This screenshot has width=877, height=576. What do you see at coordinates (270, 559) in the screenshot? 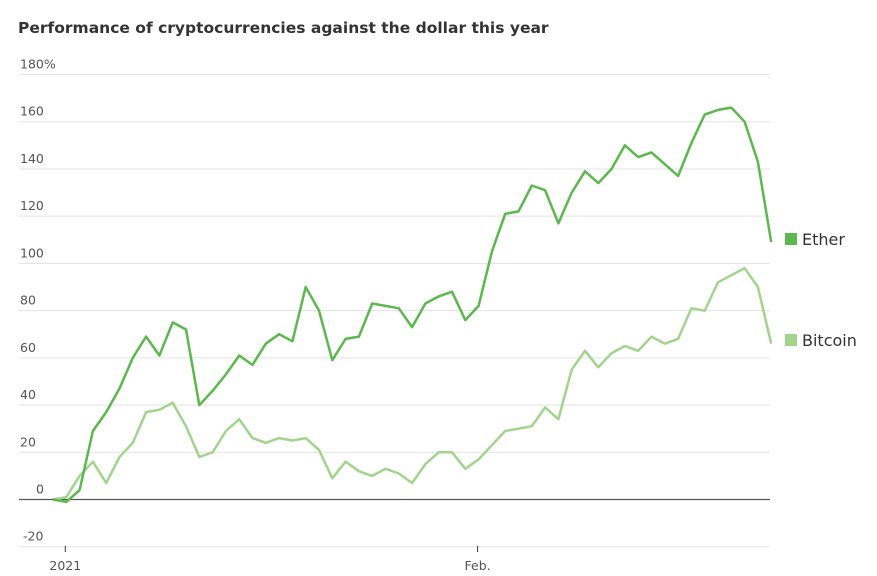
I see `x-axis-labels: 2021 Feb.` at bounding box center [270, 559].